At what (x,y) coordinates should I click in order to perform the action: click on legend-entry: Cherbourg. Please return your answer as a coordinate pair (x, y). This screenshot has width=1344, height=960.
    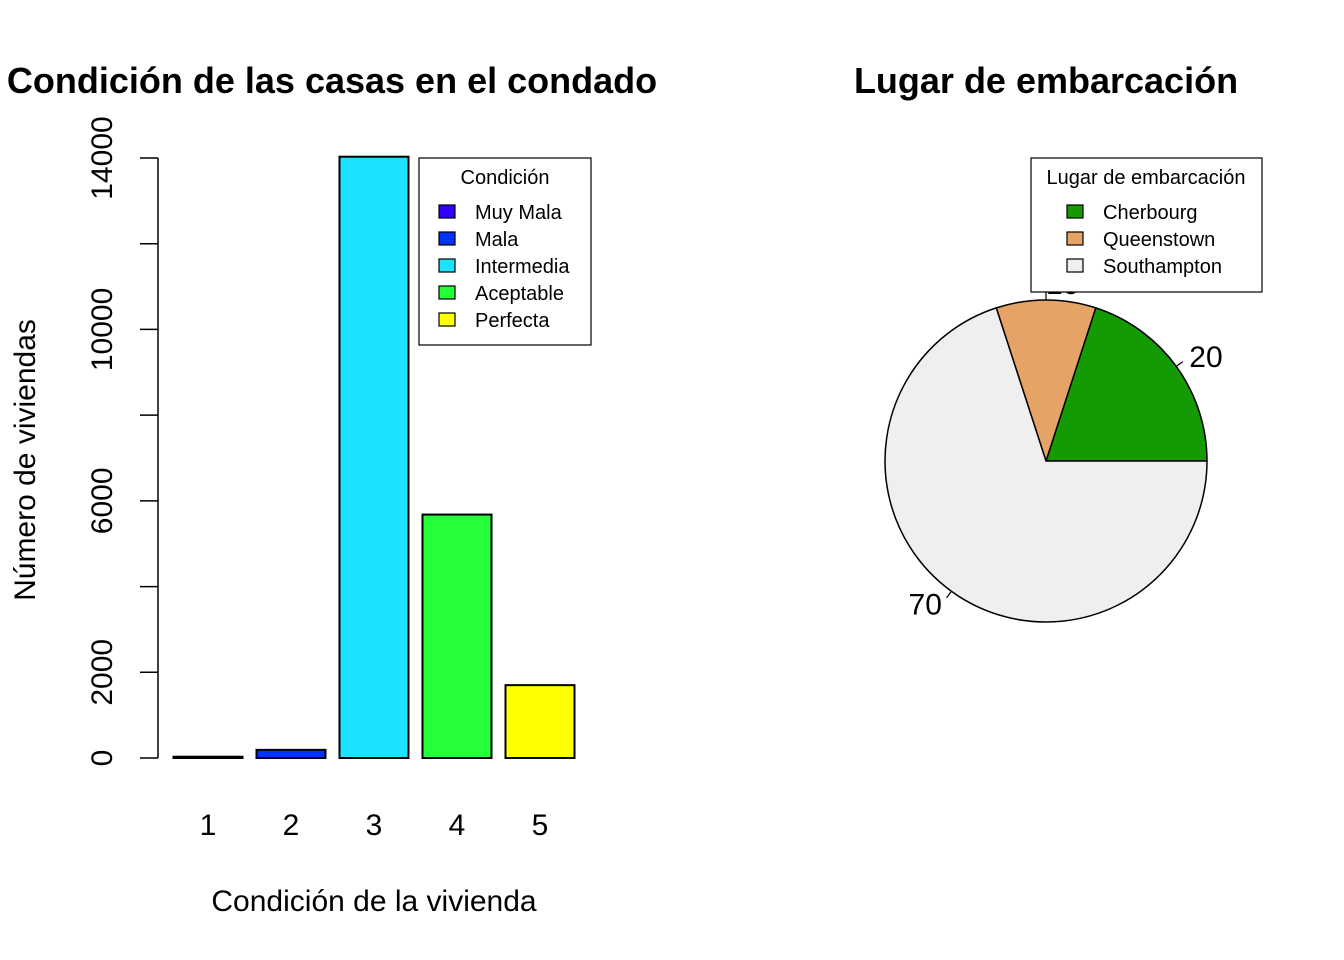
    Looking at the image, I should click on (1150, 213).